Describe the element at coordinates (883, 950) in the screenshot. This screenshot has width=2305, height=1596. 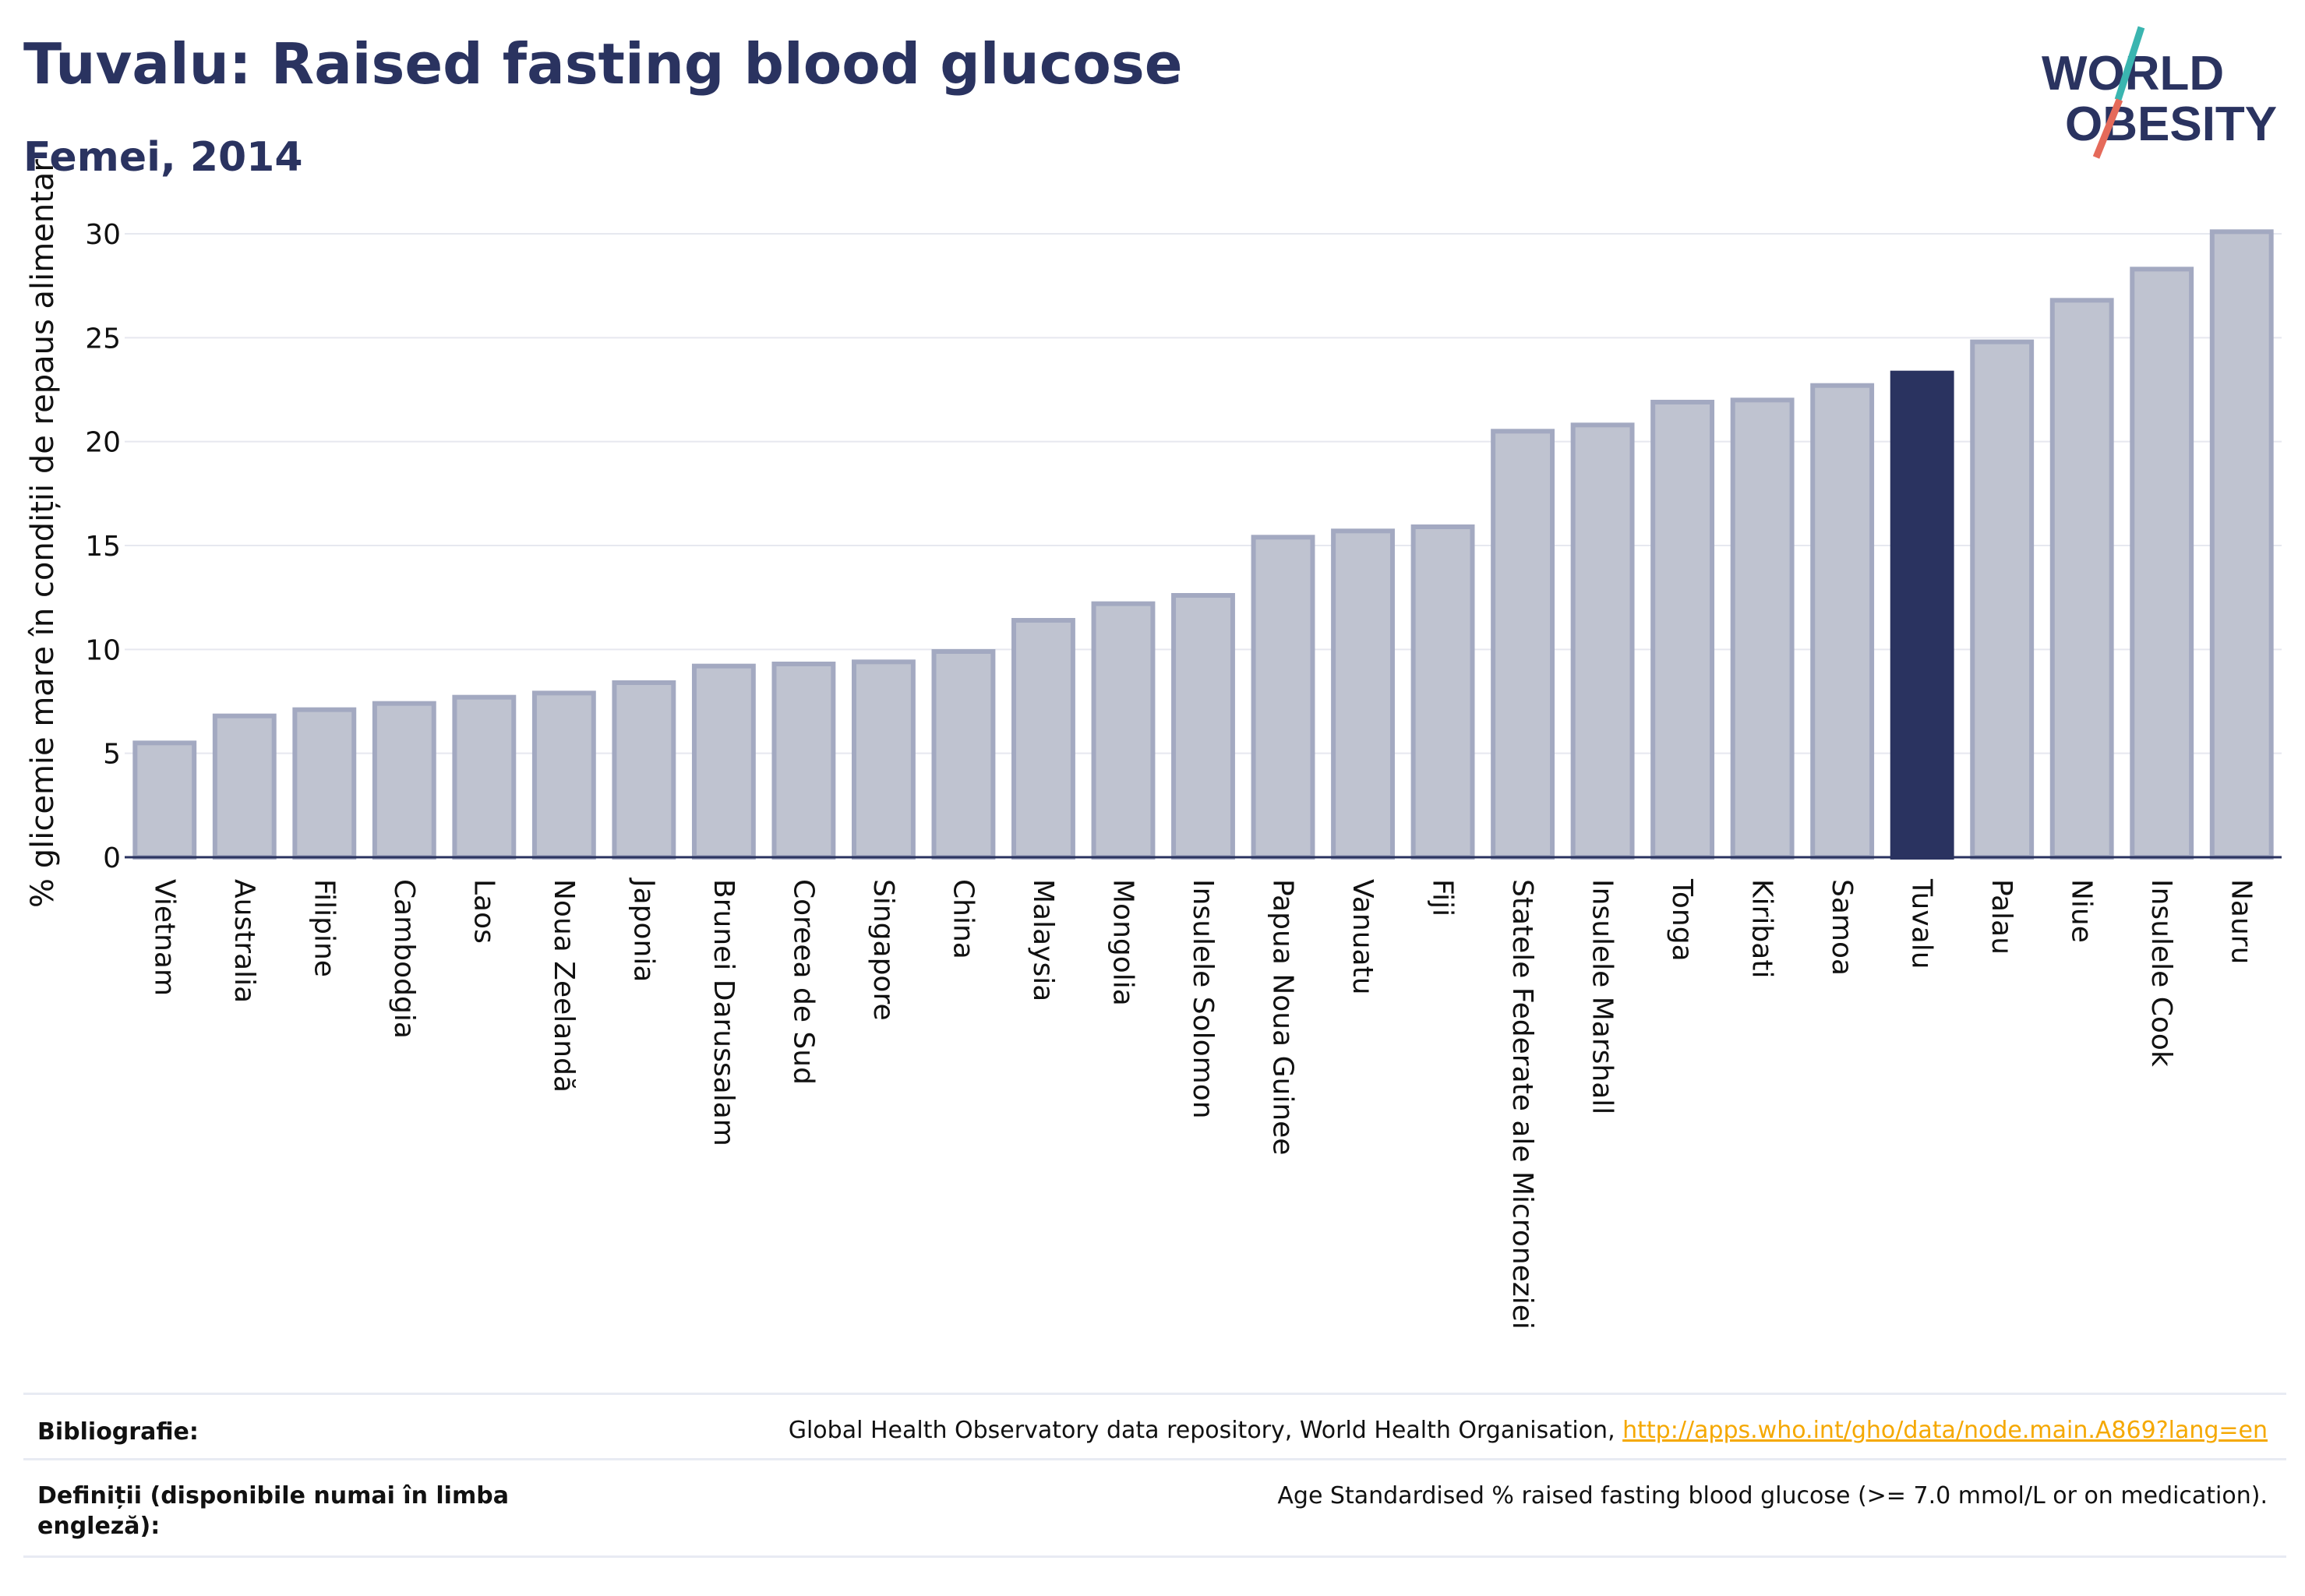
I see `x-tick-label: Singapore` at that location.